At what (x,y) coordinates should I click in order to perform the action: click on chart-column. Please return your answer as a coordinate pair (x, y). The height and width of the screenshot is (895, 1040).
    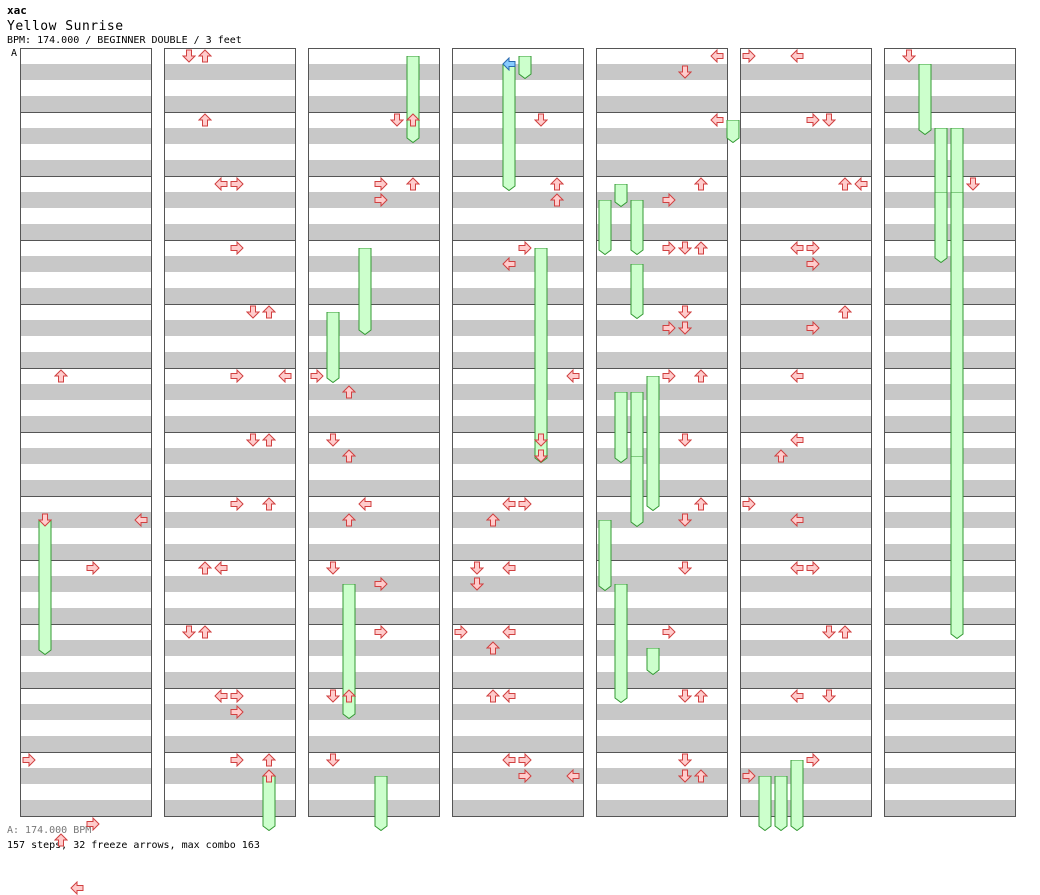
    Looking at the image, I should click on (86, 432).